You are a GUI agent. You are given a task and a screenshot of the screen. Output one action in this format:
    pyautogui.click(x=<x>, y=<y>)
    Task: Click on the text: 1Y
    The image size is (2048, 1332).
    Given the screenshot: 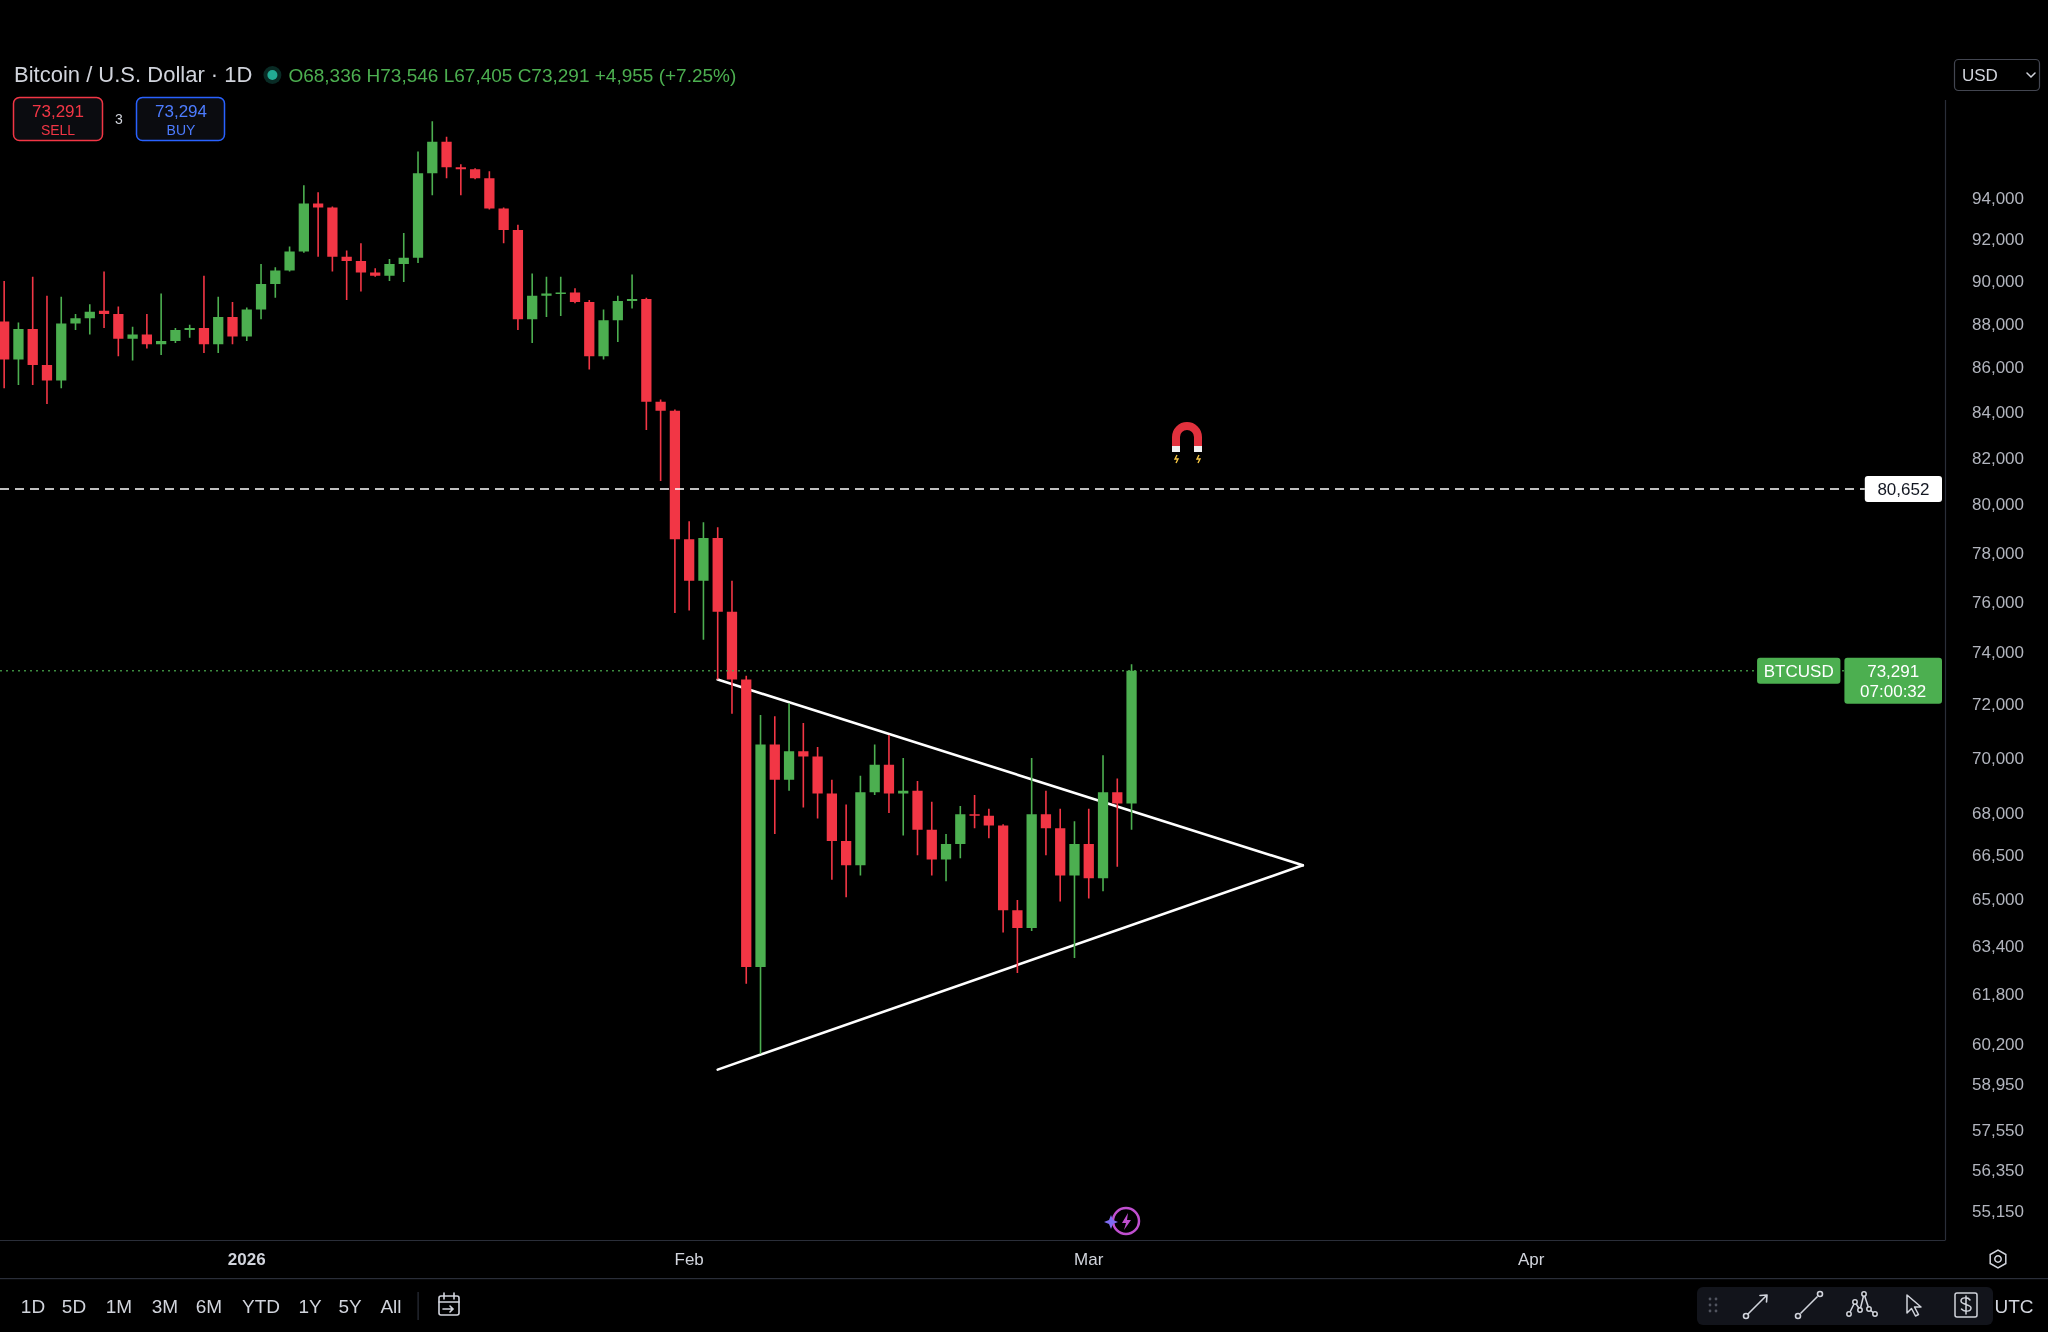 What is the action you would take?
    pyautogui.click(x=310, y=1306)
    